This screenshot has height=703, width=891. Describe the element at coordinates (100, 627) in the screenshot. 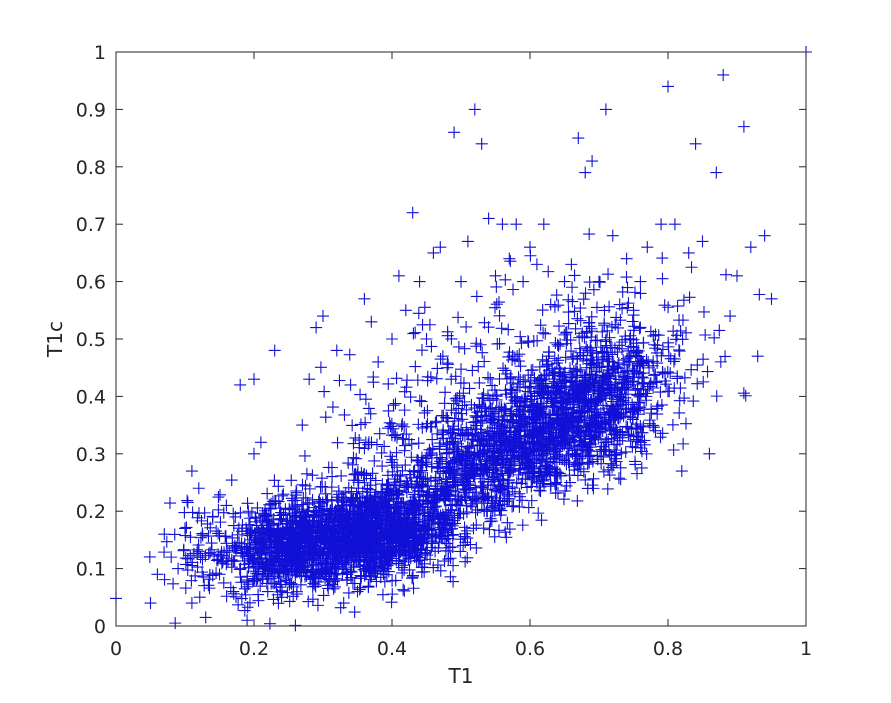

I see `y-tick-label: 0` at that location.